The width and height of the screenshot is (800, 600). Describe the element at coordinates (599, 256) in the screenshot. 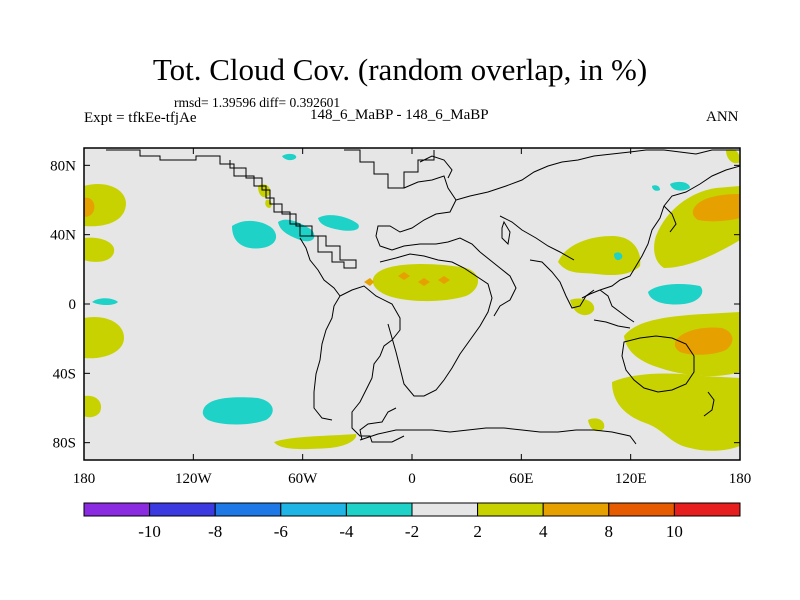

I see `contour-yg-east-asia` at that location.